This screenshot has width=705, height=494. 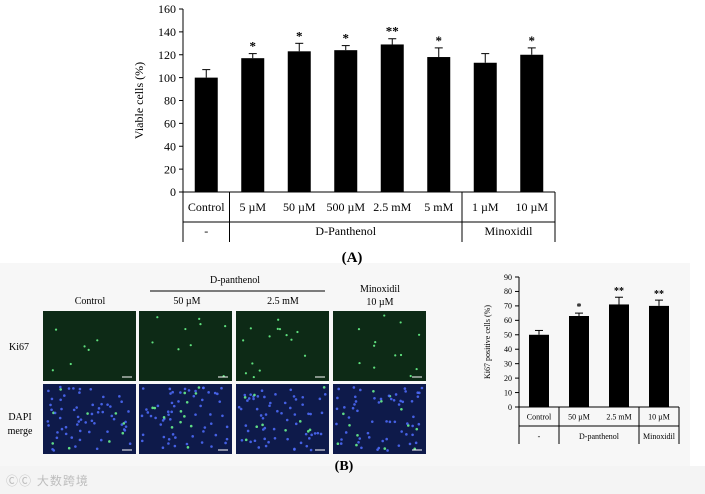 What do you see at coordinates (379, 419) in the screenshot?
I see `dapi-image-tile` at bounding box center [379, 419].